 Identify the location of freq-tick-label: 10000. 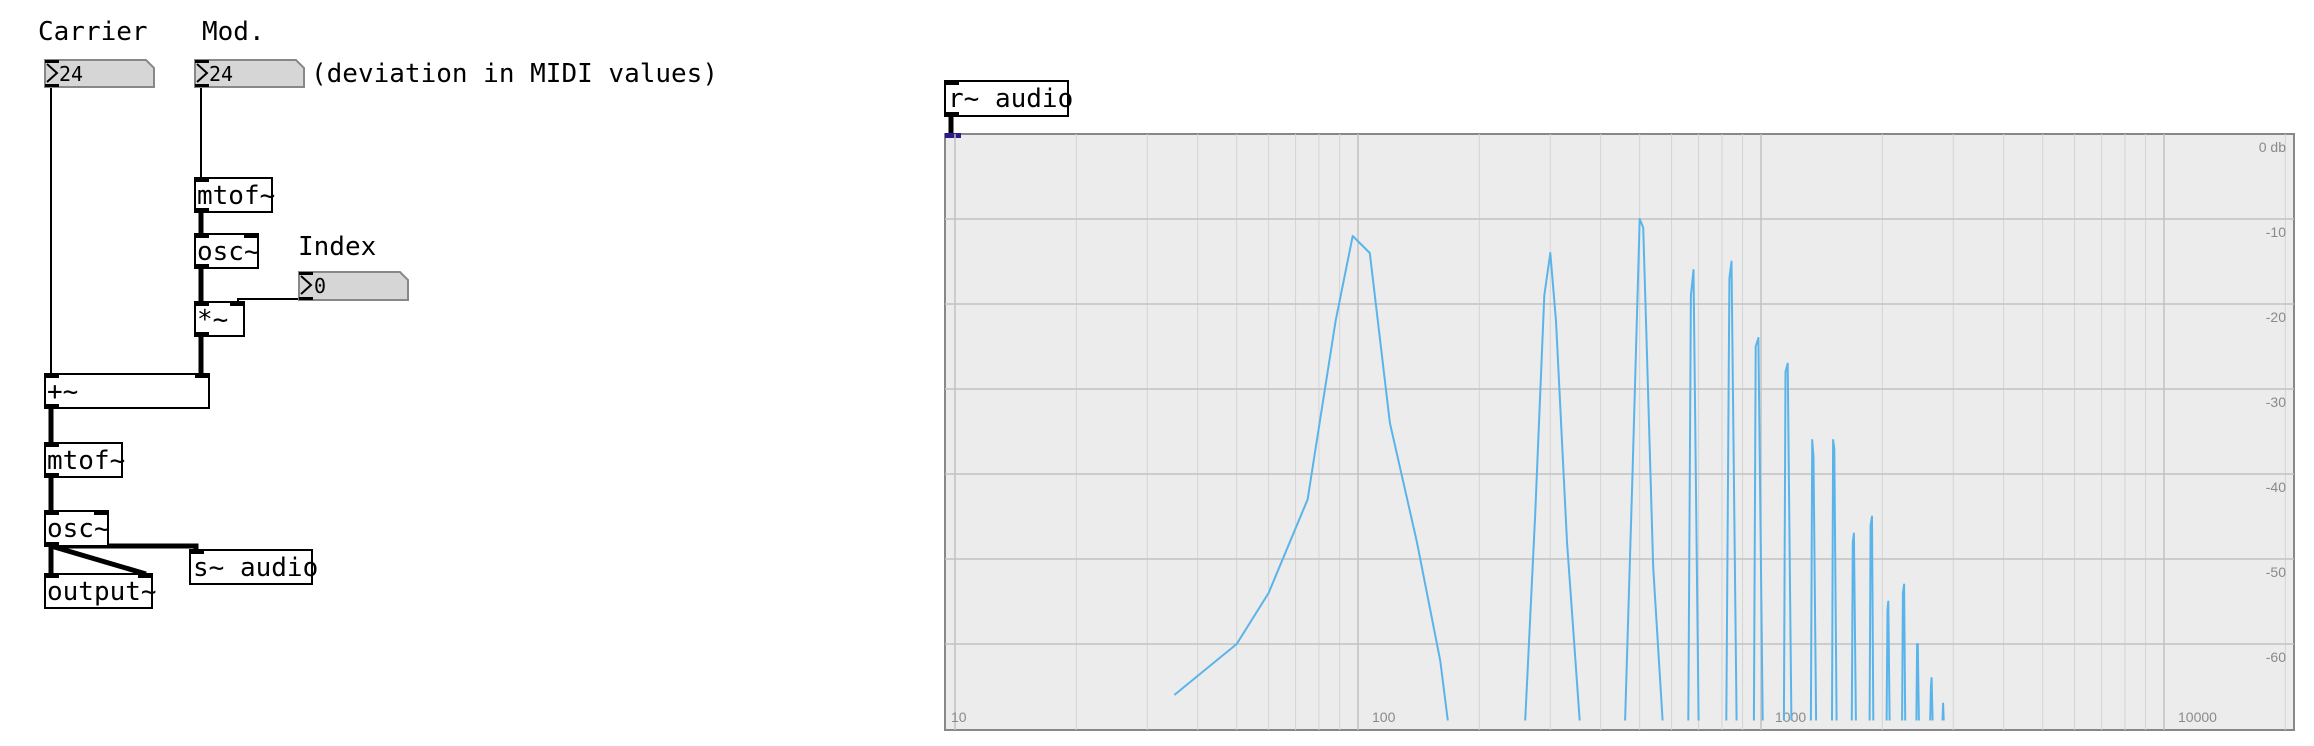
(2197, 717).